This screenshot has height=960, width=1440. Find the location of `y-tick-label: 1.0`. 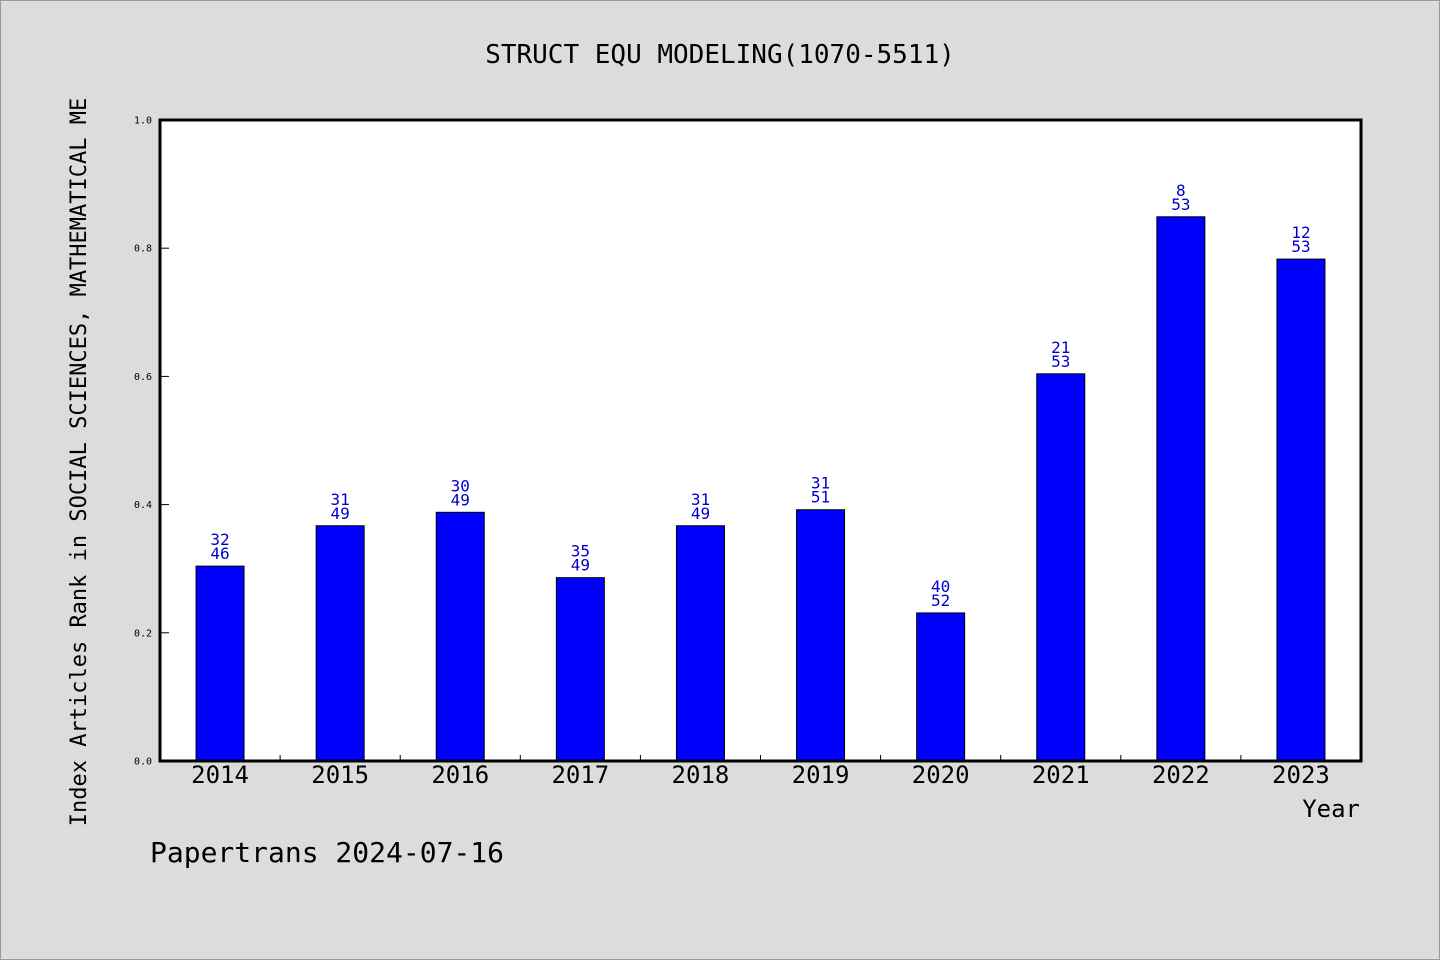

y-tick-label: 1.0 is located at coordinates (143, 121).